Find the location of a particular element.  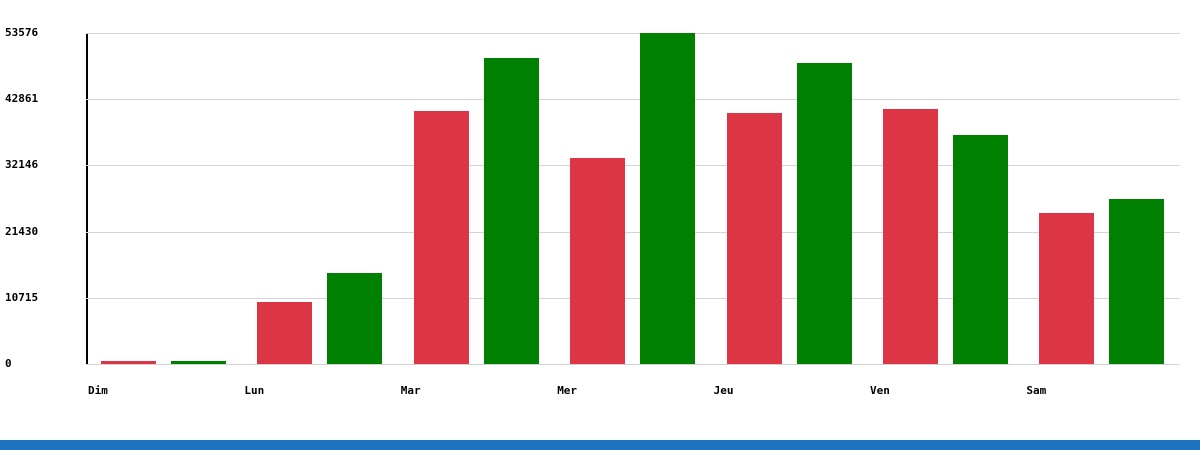

bar-red_series-mer is located at coordinates (598, 261).